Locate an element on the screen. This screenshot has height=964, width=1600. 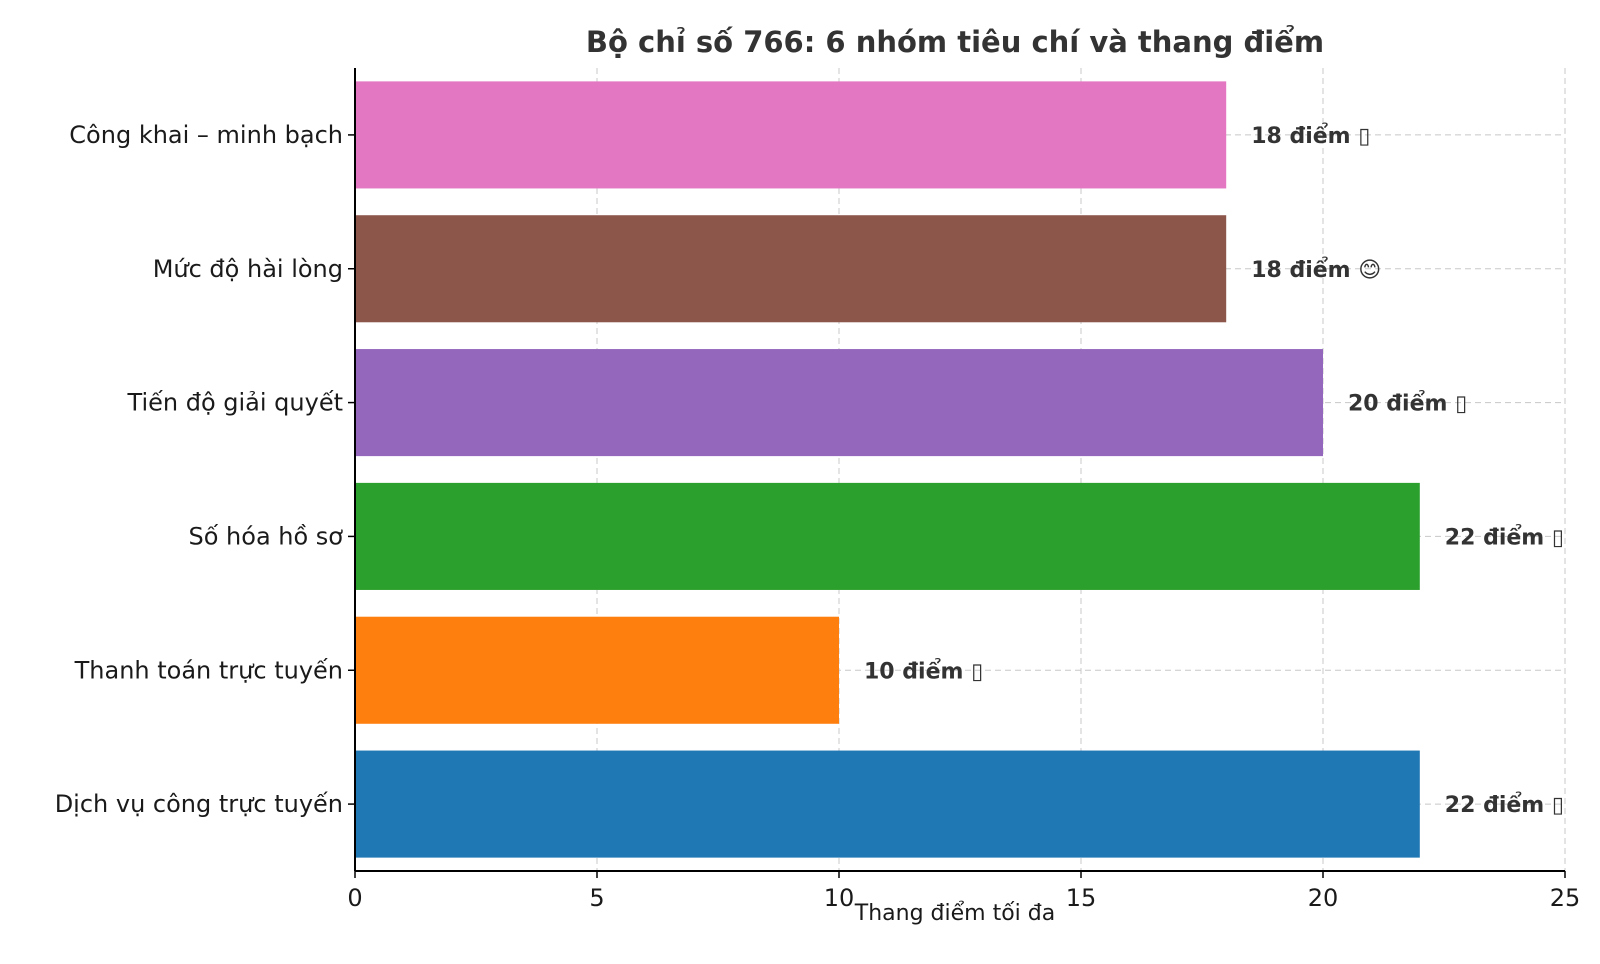
x-tick-label: 20 is located at coordinates (1323, 898).